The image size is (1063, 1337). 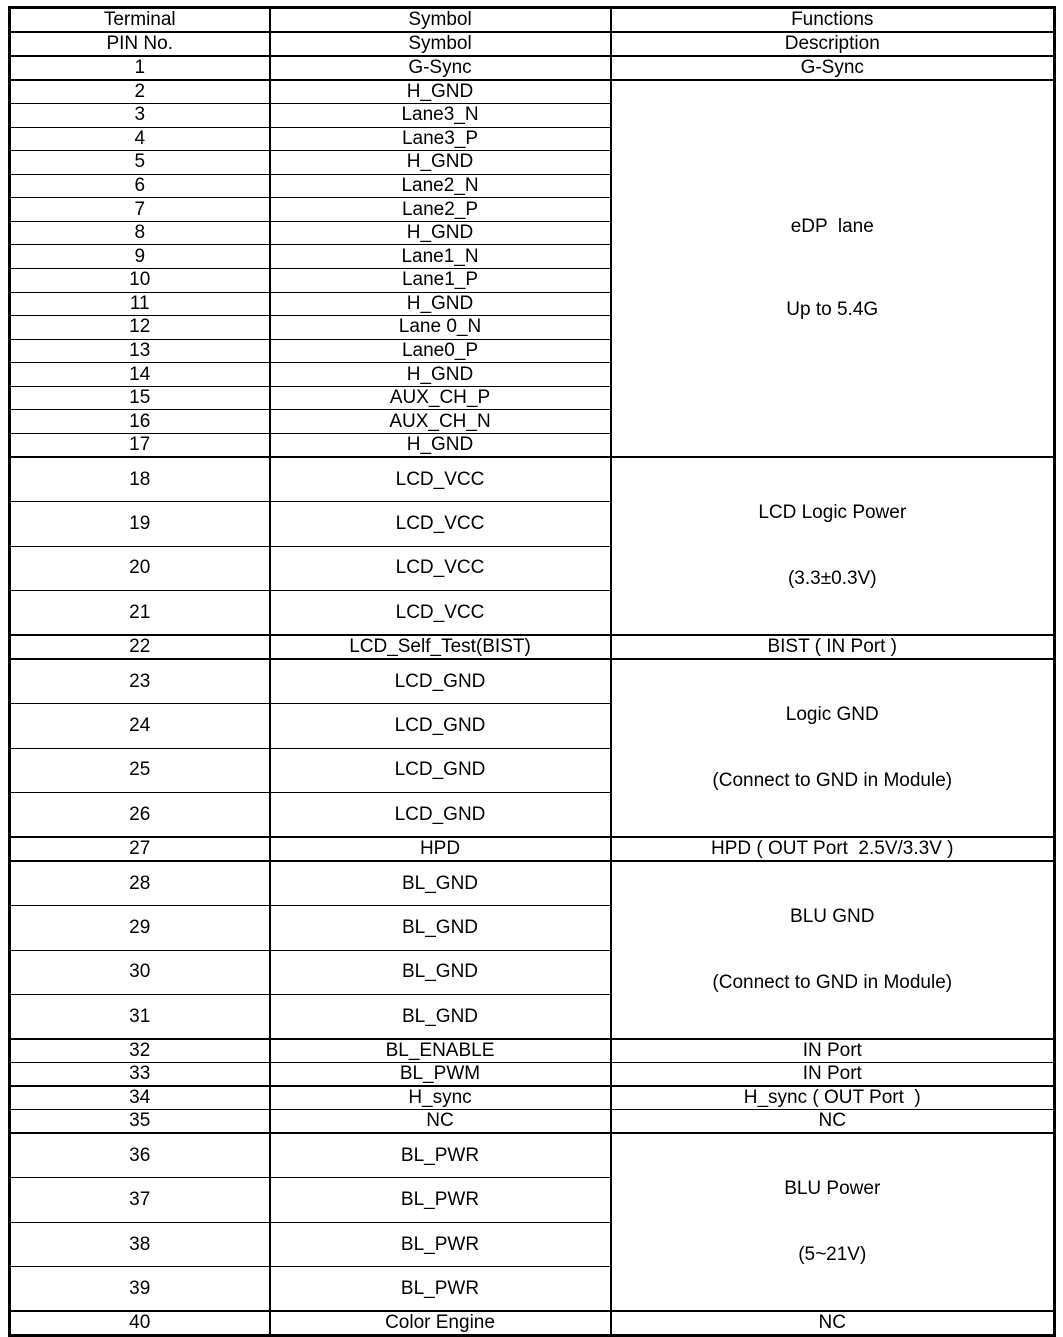 I want to click on function-cell-logic-gnd: Logic GND (Connect to GND in Module), so click(x=832, y=748).